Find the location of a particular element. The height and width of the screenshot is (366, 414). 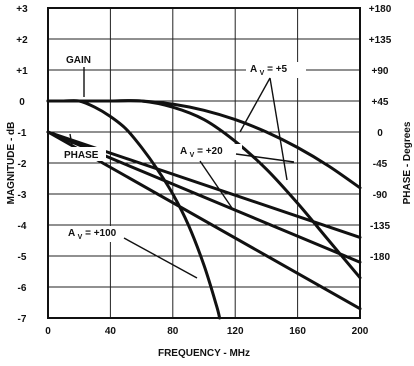

pointer-av20-right is located at coordinates (265, 158).